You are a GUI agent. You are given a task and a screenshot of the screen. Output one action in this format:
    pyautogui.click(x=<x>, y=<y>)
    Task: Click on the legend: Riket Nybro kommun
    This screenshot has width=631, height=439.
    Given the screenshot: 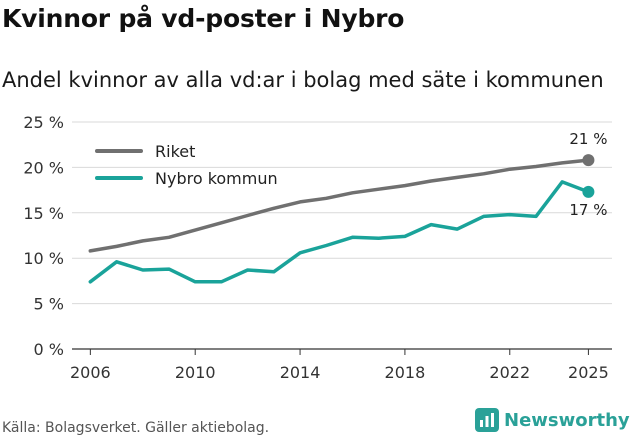 What is the action you would take?
    pyautogui.click(x=186, y=165)
    